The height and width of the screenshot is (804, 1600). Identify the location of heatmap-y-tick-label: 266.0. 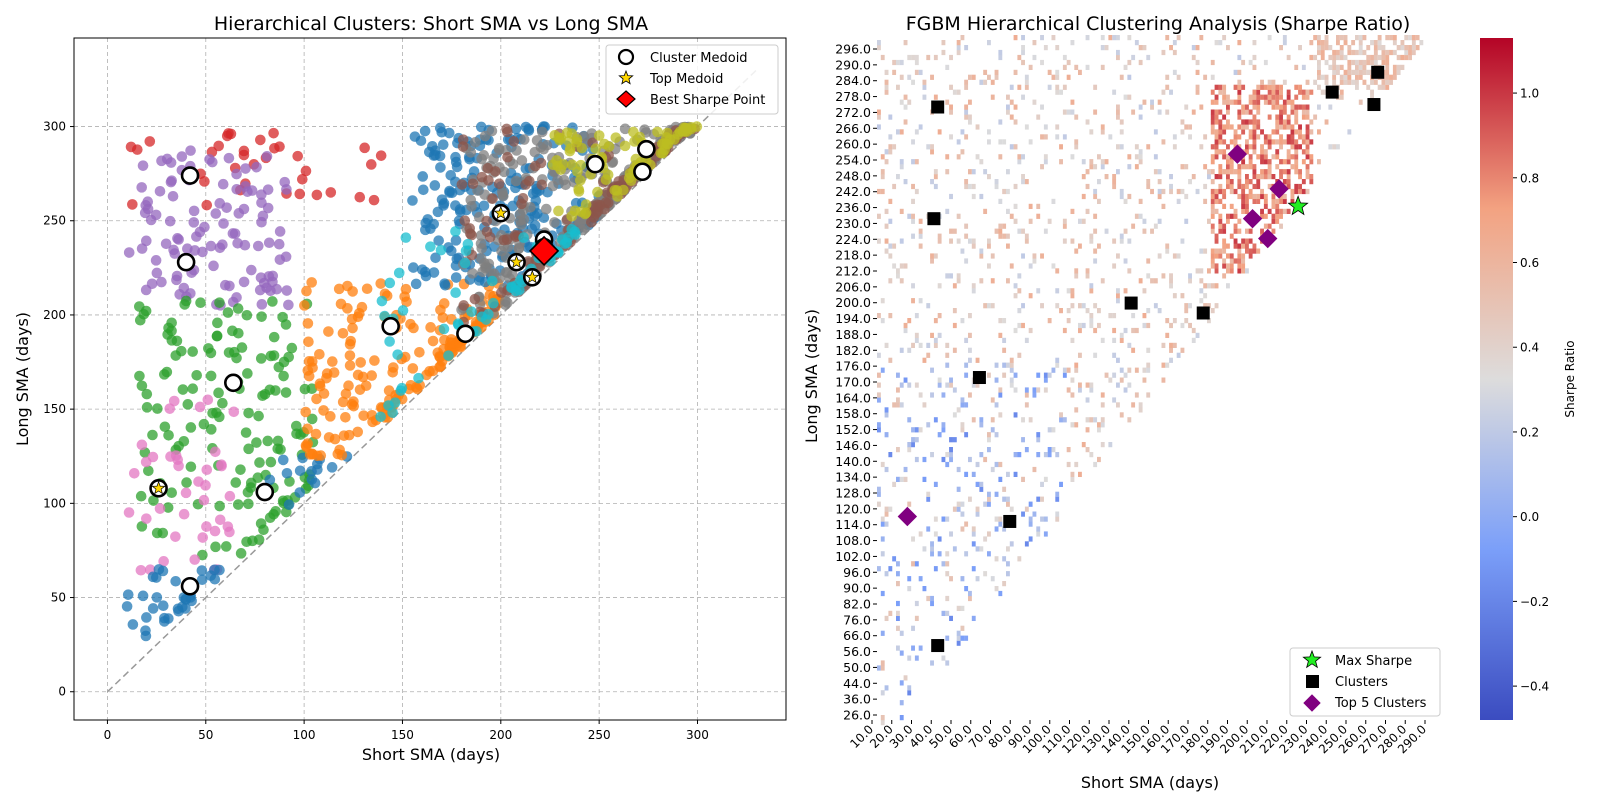
(853, 128).